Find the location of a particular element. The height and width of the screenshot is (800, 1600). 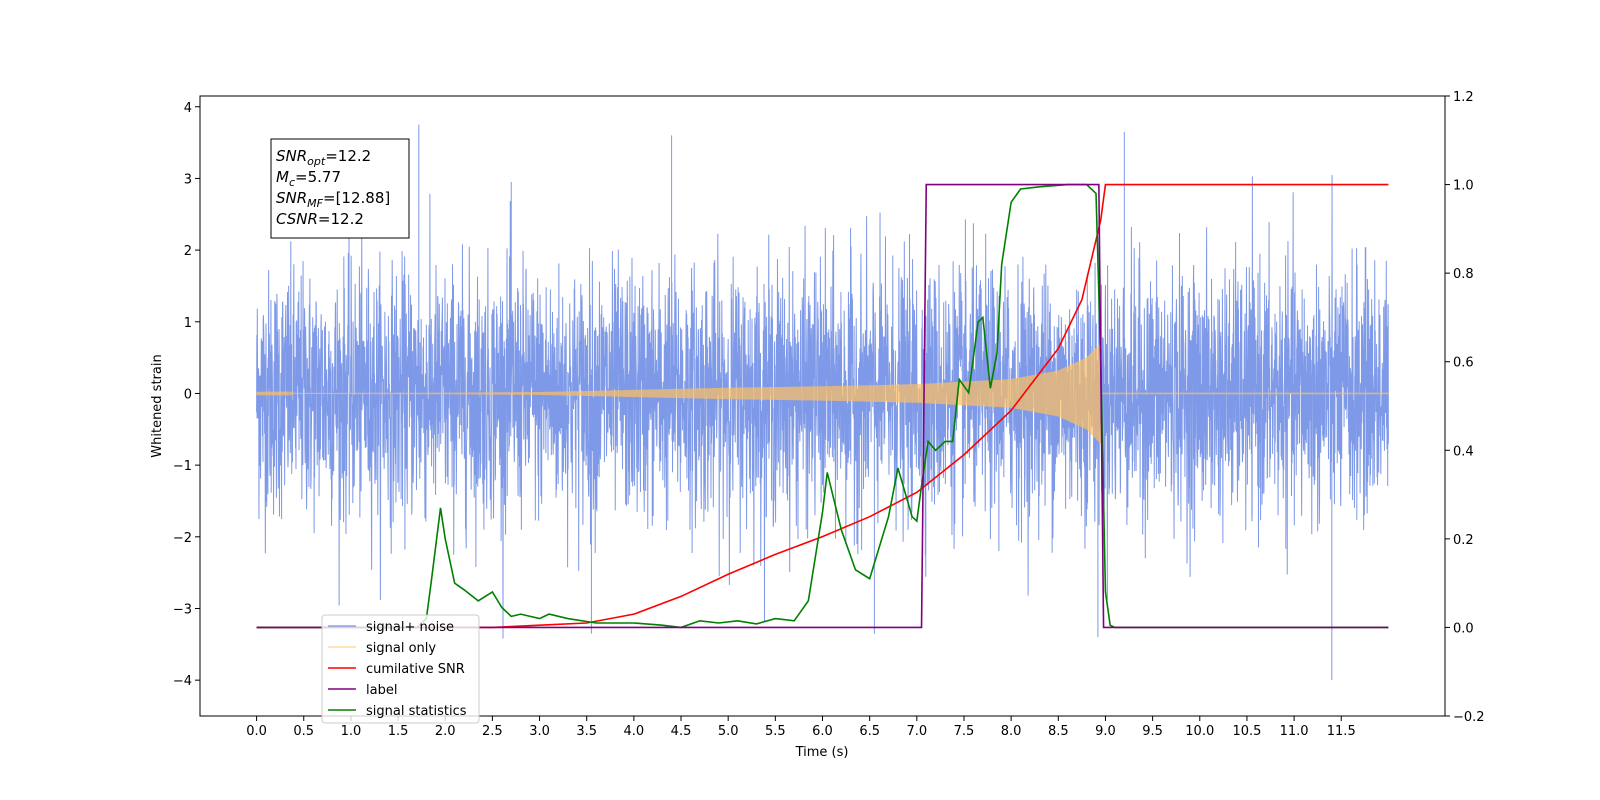

x-tick-label: 8.5 is located at coordinates (1058, 731).